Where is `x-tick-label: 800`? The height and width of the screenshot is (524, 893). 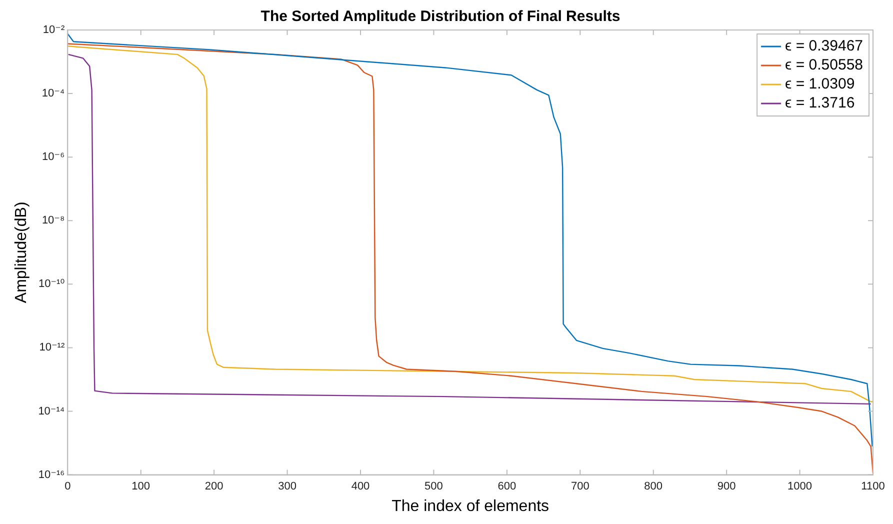
x-tick-label: 800 is located at coordinates (653, 486).